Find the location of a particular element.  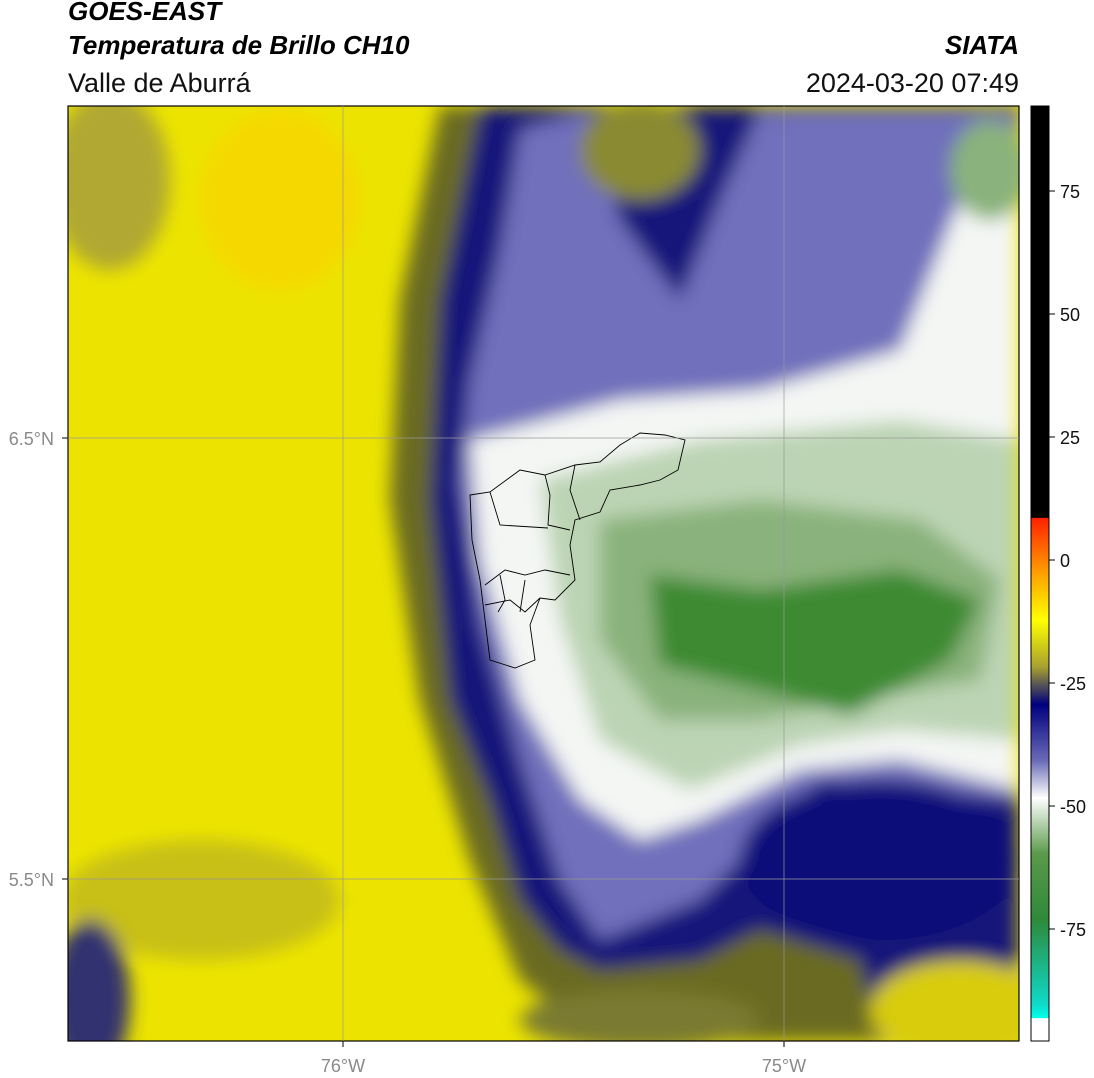

lat-label: 5.5°N is located at coordinates (31, 880).